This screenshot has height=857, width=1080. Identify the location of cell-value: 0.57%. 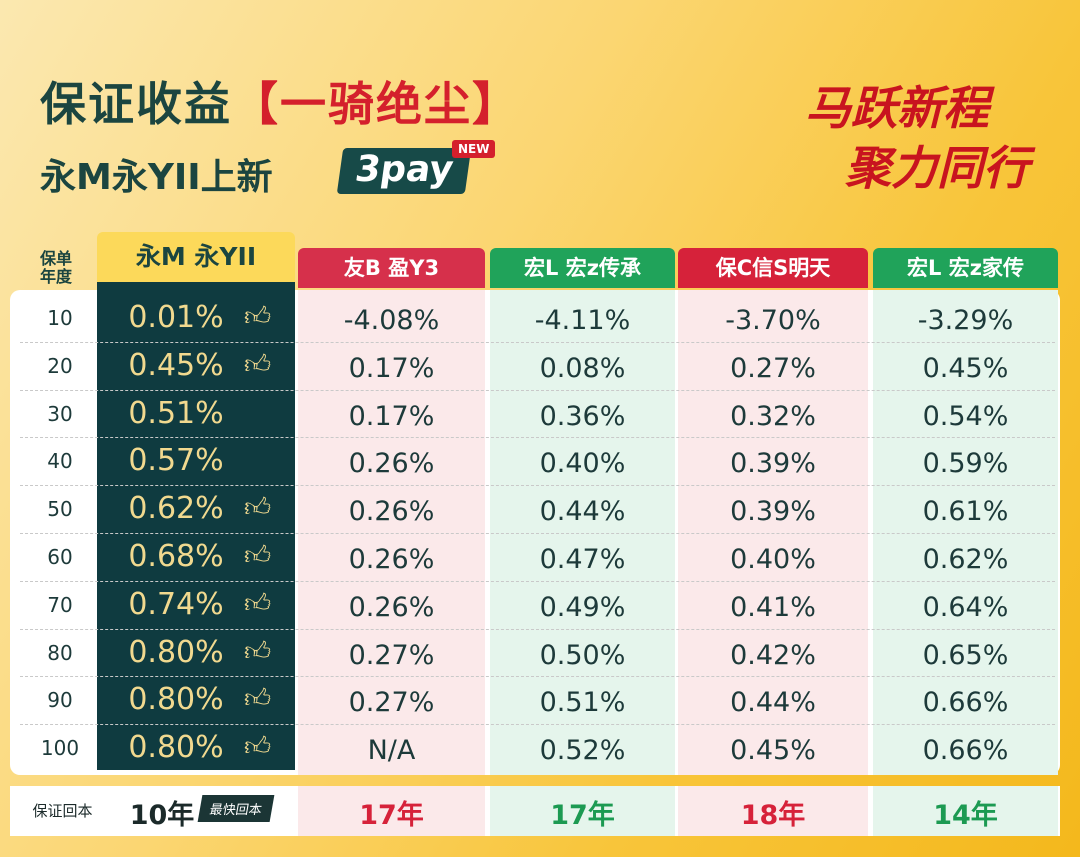
(176, 461).